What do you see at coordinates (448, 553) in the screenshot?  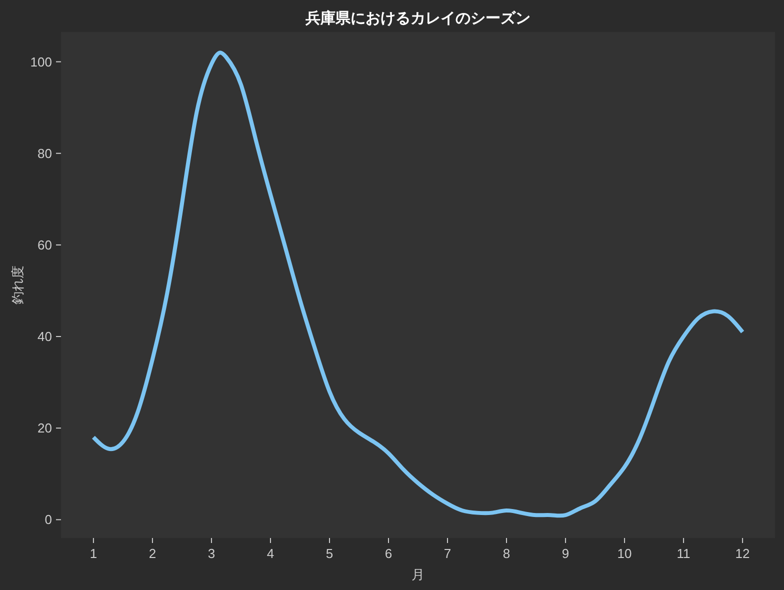 I see `x-tick-label: 7` at bounding box center [448, 553].